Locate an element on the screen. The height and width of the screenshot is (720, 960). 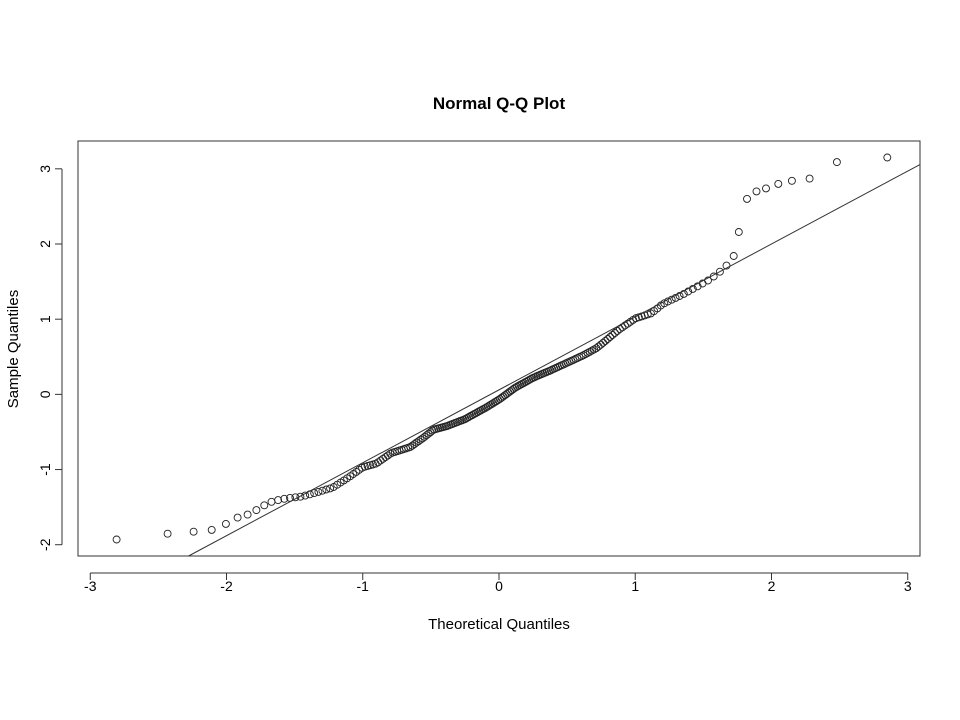
chart-title: Normal Q-Q Plot is located at coordinates (499, 103).